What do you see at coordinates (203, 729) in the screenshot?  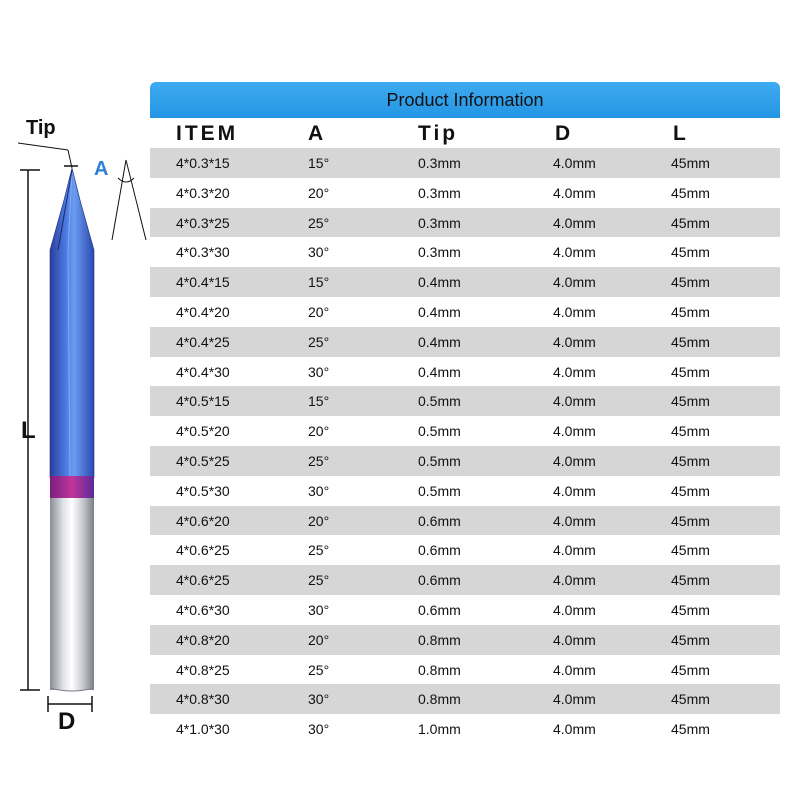 I see `item-cell: 4*1.0*30` at bounding box center [203, 729].